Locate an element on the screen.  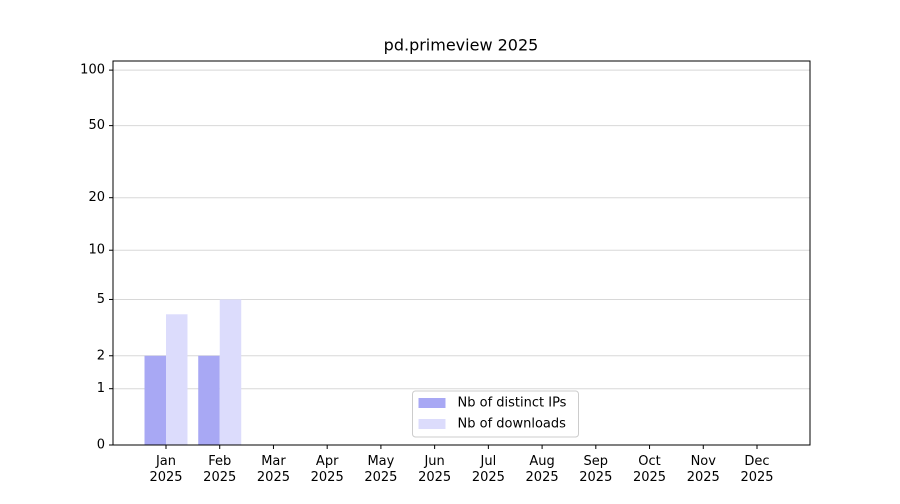
legend: Nb of distinct IPs Nb of downloads is located at coordinates (495, 414).